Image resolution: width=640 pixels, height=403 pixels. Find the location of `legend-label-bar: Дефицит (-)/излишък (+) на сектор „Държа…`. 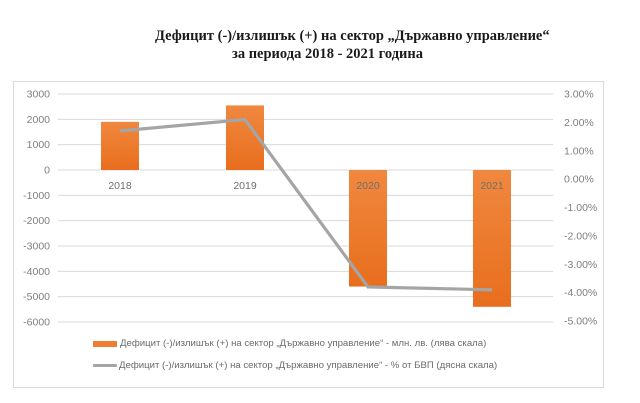

legend-label-bar: Дефицит (-)/излишък (+) на сектор „Държа… is located at coordinates (303, 343).